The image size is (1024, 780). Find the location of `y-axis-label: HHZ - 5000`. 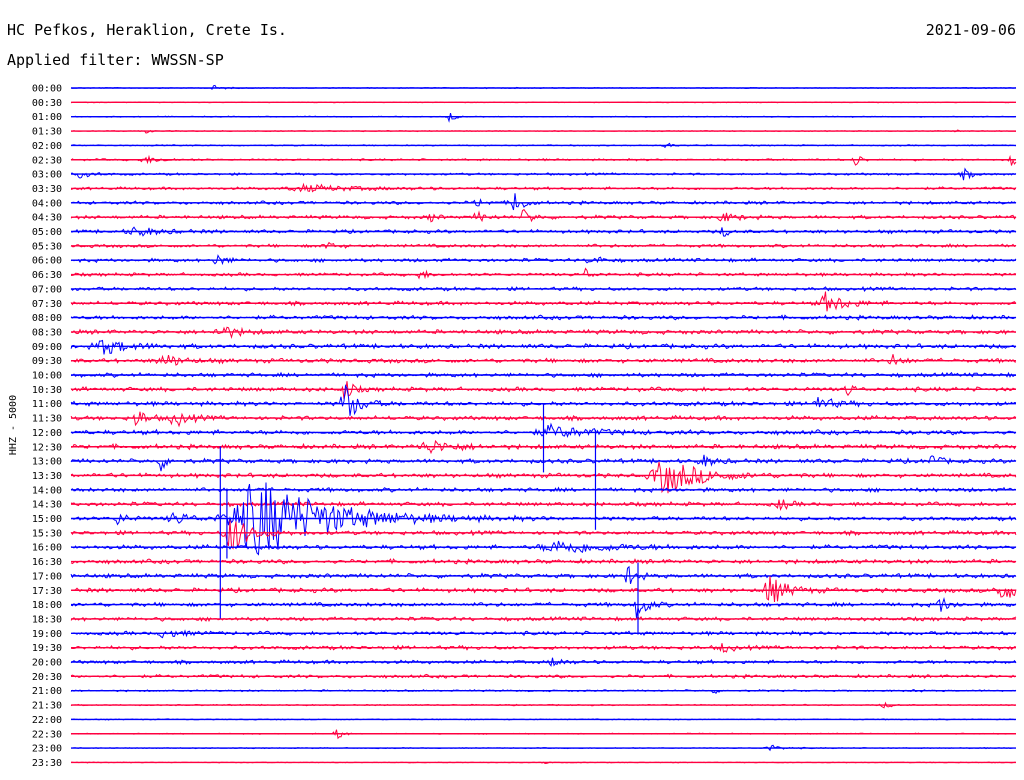

y-axis-label: HHZ - 5000 is located at coordinates (13, 425).